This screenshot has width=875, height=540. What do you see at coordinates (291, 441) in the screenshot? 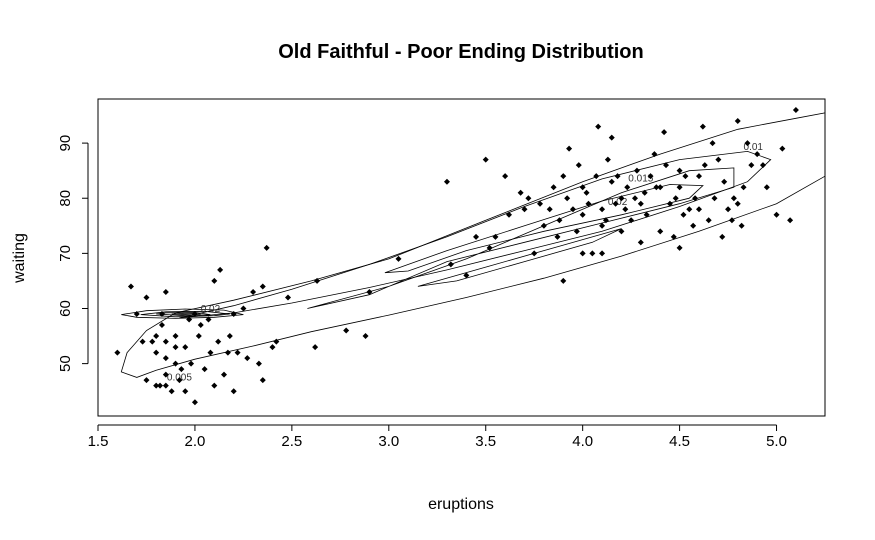
I see `x-tick-label: 2.5` at bounding box center [291, 441].